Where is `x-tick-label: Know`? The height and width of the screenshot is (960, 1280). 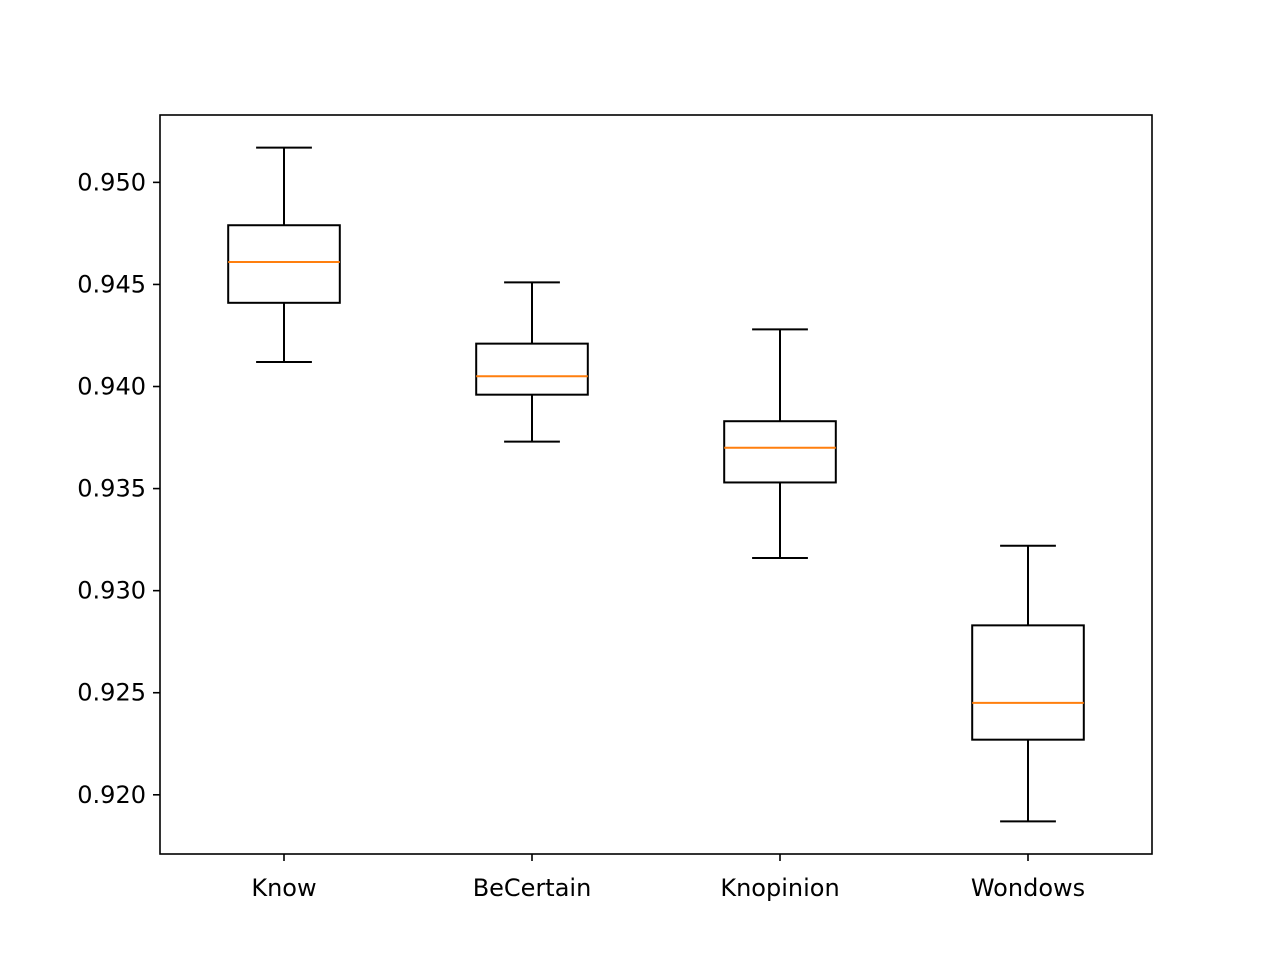
x-tick-label: Know is located at coordinates (283, 888).